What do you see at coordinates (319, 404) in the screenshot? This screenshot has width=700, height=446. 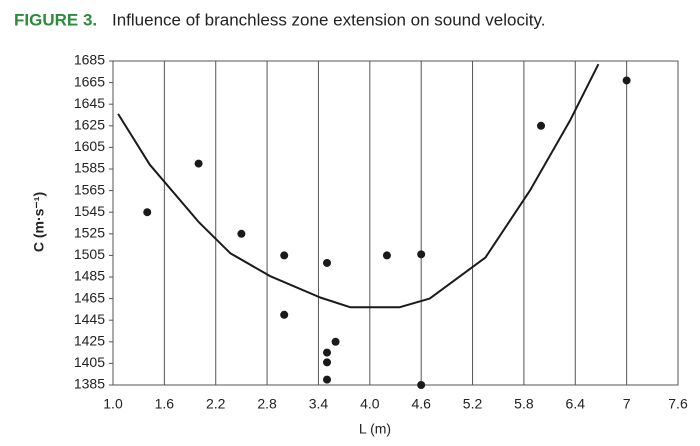 I see `x-tick-label: 3.4` at bounding box center [319, 404].